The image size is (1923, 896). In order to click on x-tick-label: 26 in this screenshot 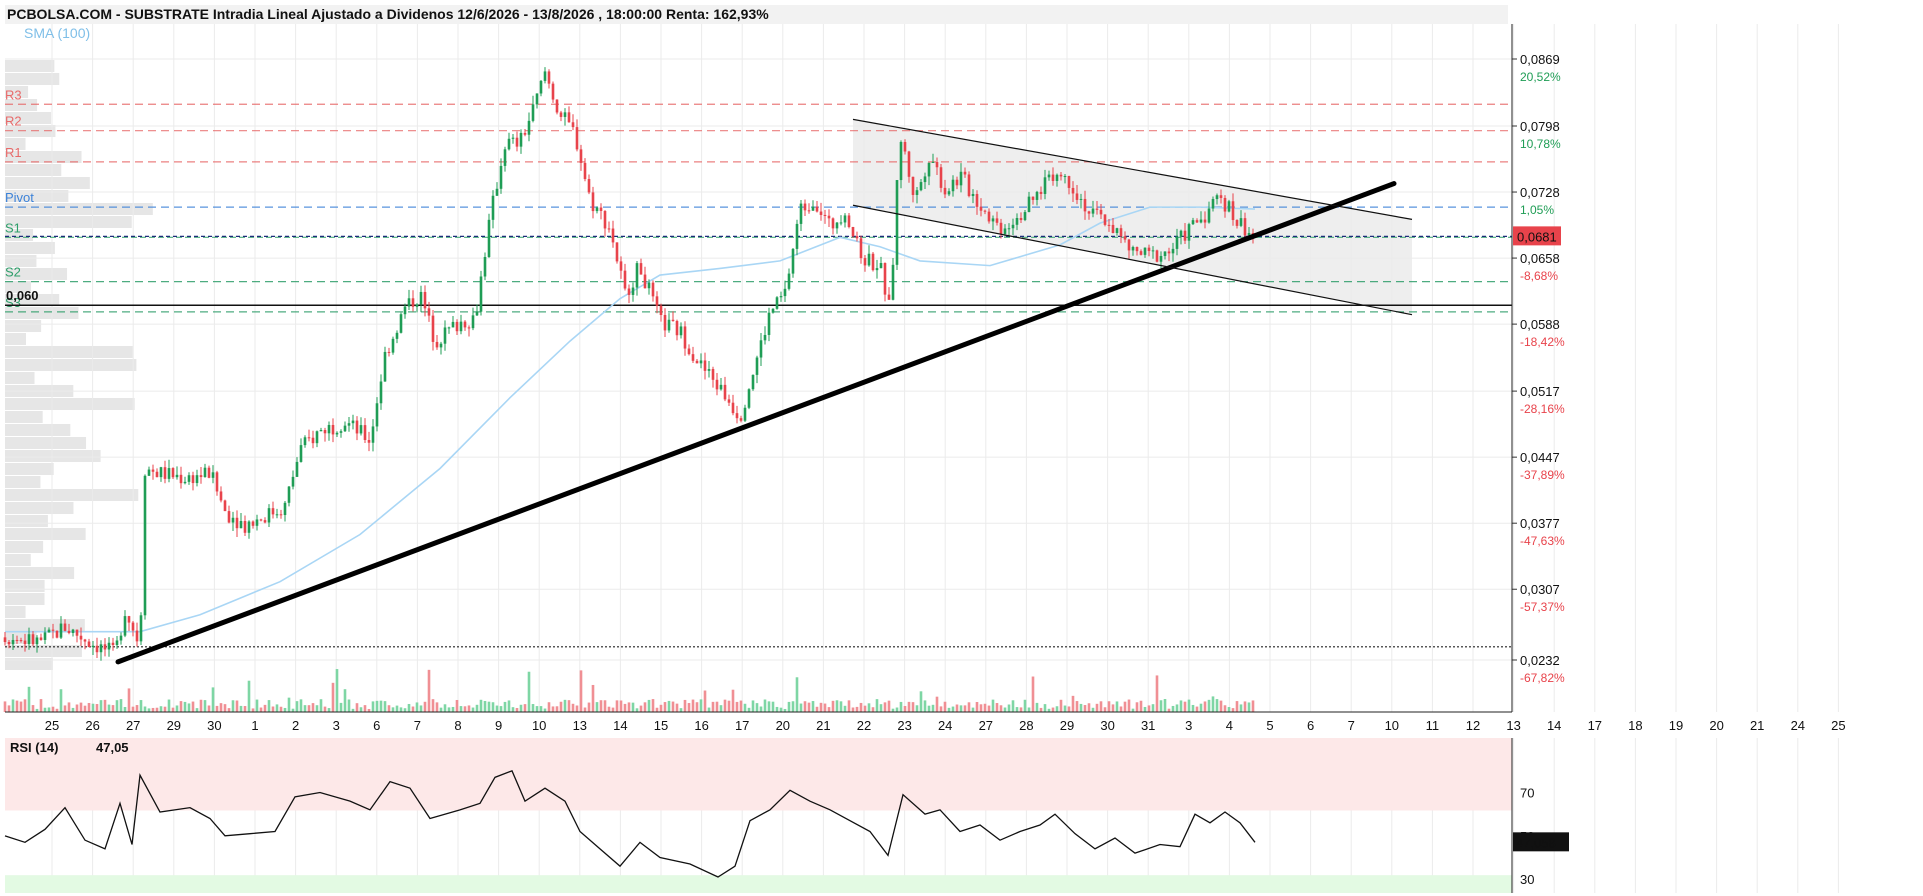, I will do `click(92, 725)`.